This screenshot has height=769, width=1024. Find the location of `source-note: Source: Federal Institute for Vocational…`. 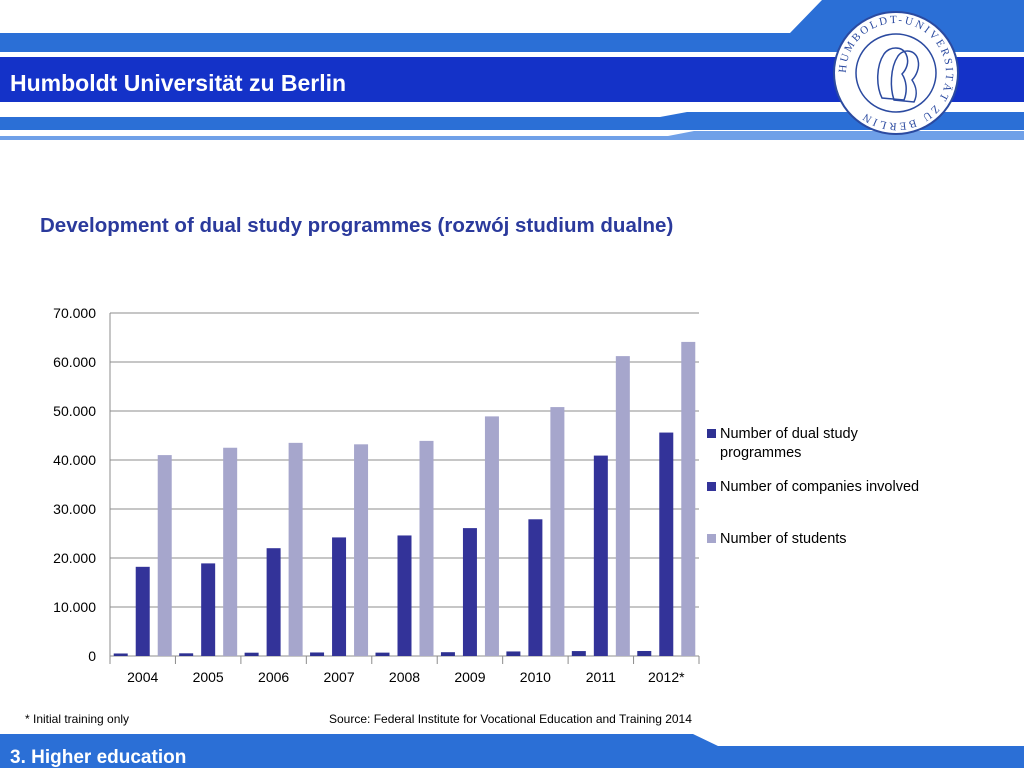

source-note: Source: Federal Institute for Vocational… is located at coordinates (510, 719).